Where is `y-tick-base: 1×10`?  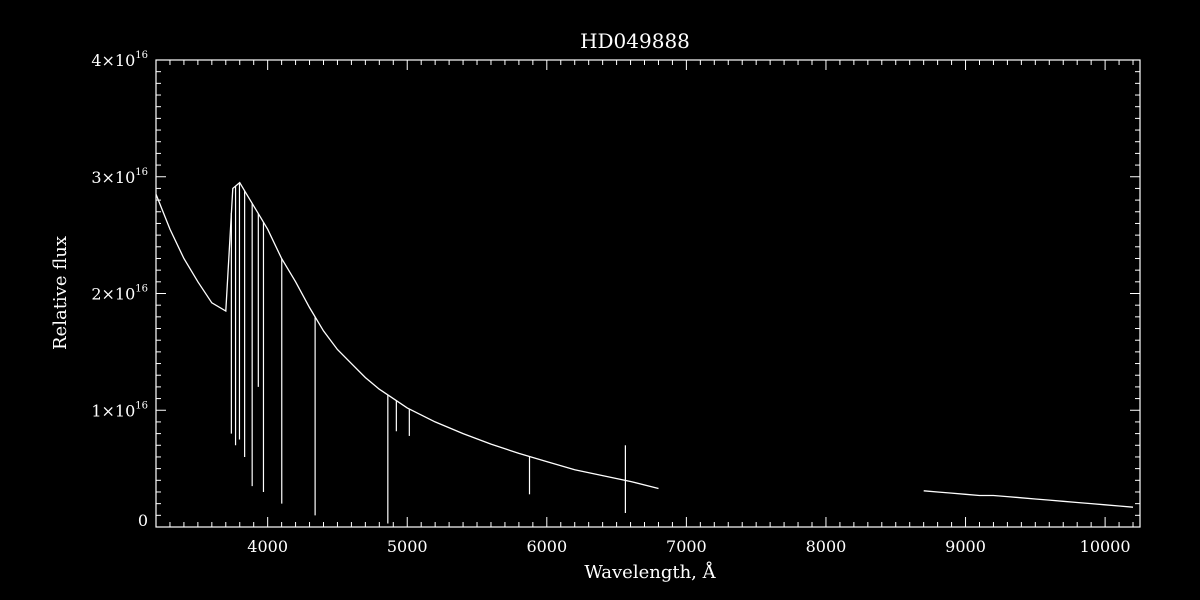
y-tick-base: 1×10 is located at coordinates (113, 410).